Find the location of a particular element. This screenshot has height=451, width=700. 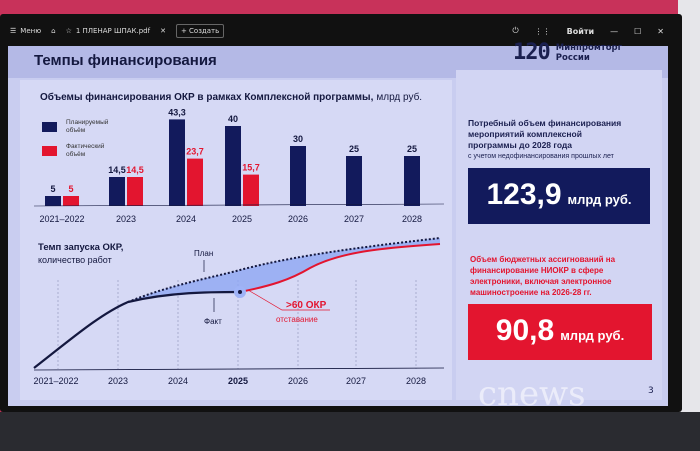

bar-value-label: 43,3 is located at coordinates (177, 112).